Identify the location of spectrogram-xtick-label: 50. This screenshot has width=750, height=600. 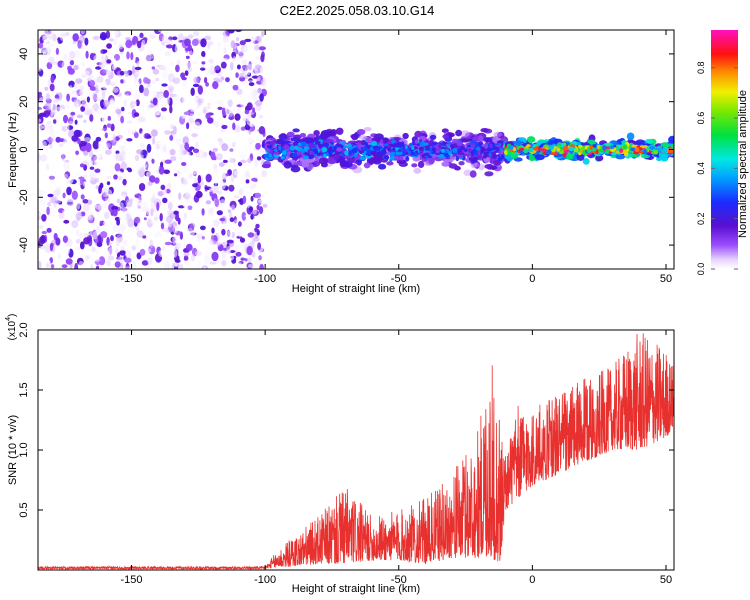
(666, 279).